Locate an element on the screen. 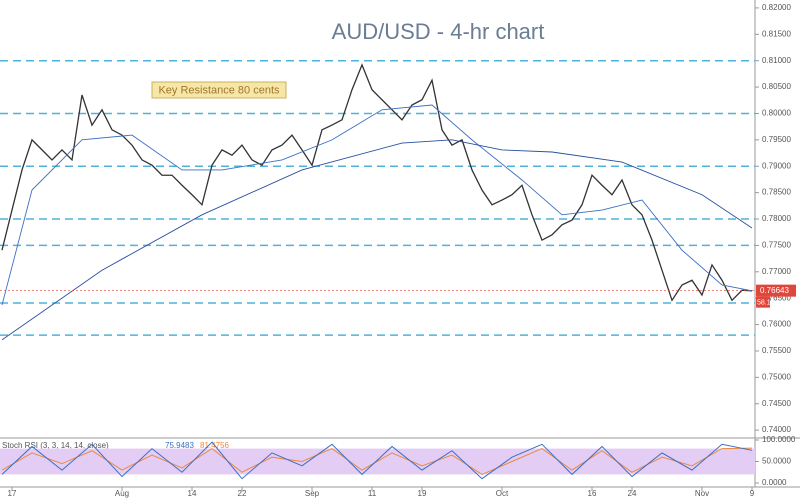  annotation: Key Resistance 80 cents is located at coordinates (219, 90).